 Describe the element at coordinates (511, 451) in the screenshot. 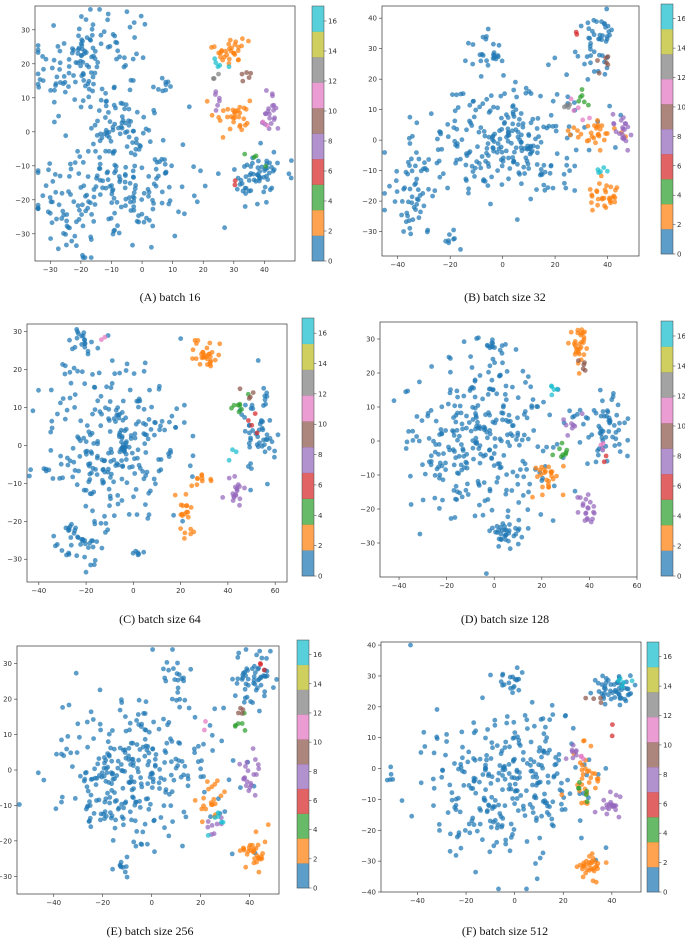

I see `scatter-marks` at that location.